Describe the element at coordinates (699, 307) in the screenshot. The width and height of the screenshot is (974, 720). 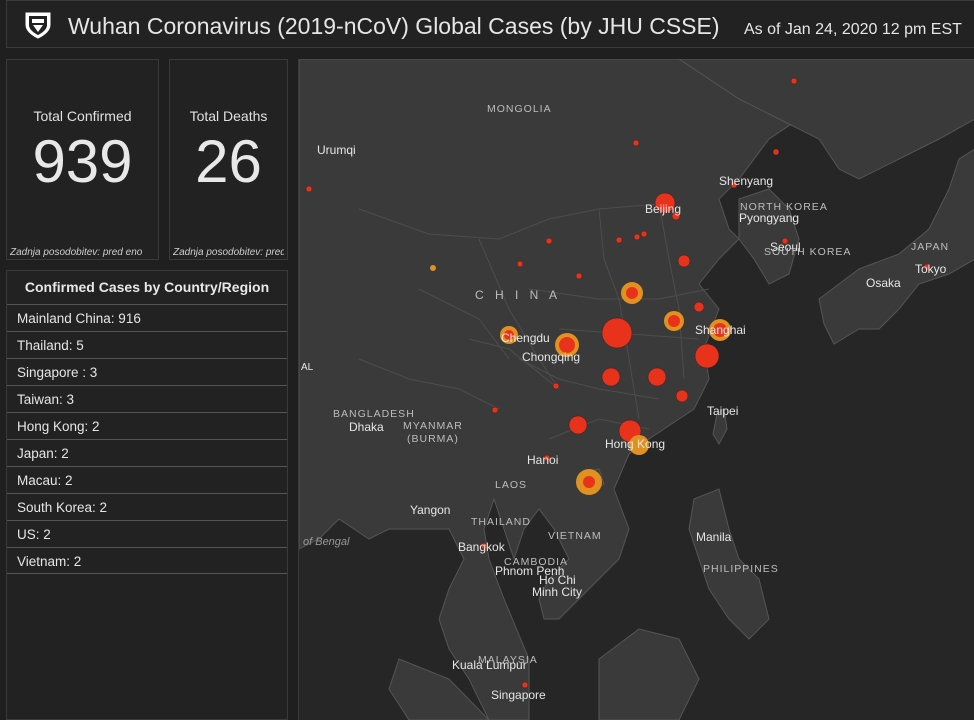
I see `jiangsu-marker` at that location.